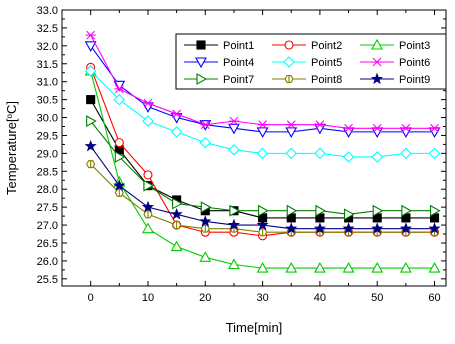  I want to click on legend-label: Point8, so click(326, 80).